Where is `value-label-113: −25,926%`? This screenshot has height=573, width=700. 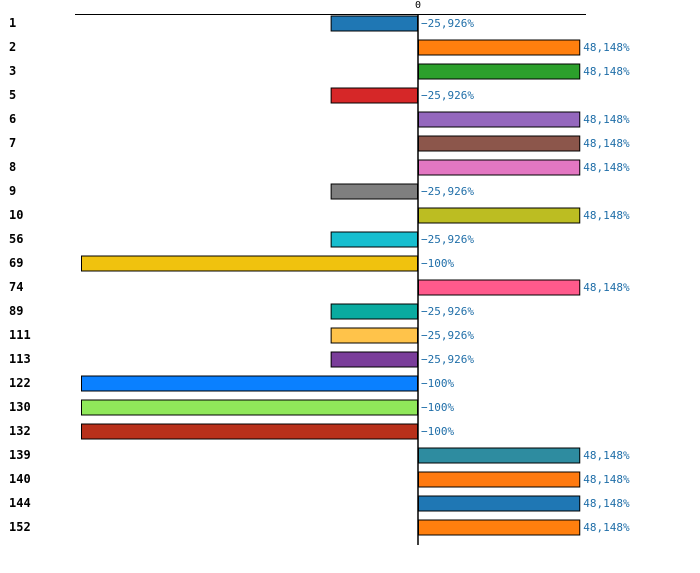
value-label-113: −25,926% is located at coordinates (447, 359).